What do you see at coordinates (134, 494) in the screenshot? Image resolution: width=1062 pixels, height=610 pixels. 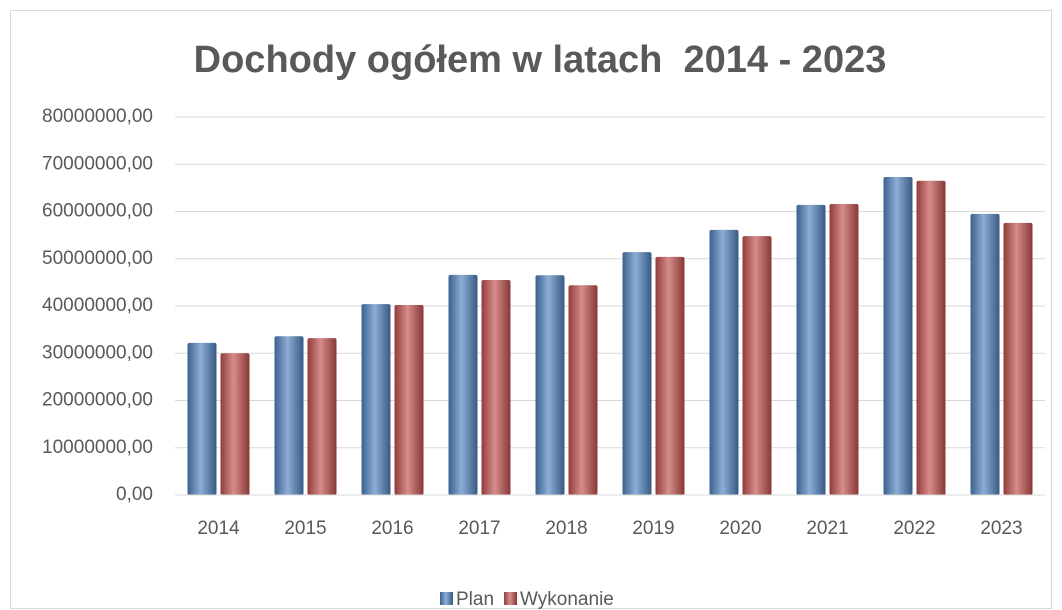 I see `y-tick-label: 0,00` at bounding box center [134, 494].